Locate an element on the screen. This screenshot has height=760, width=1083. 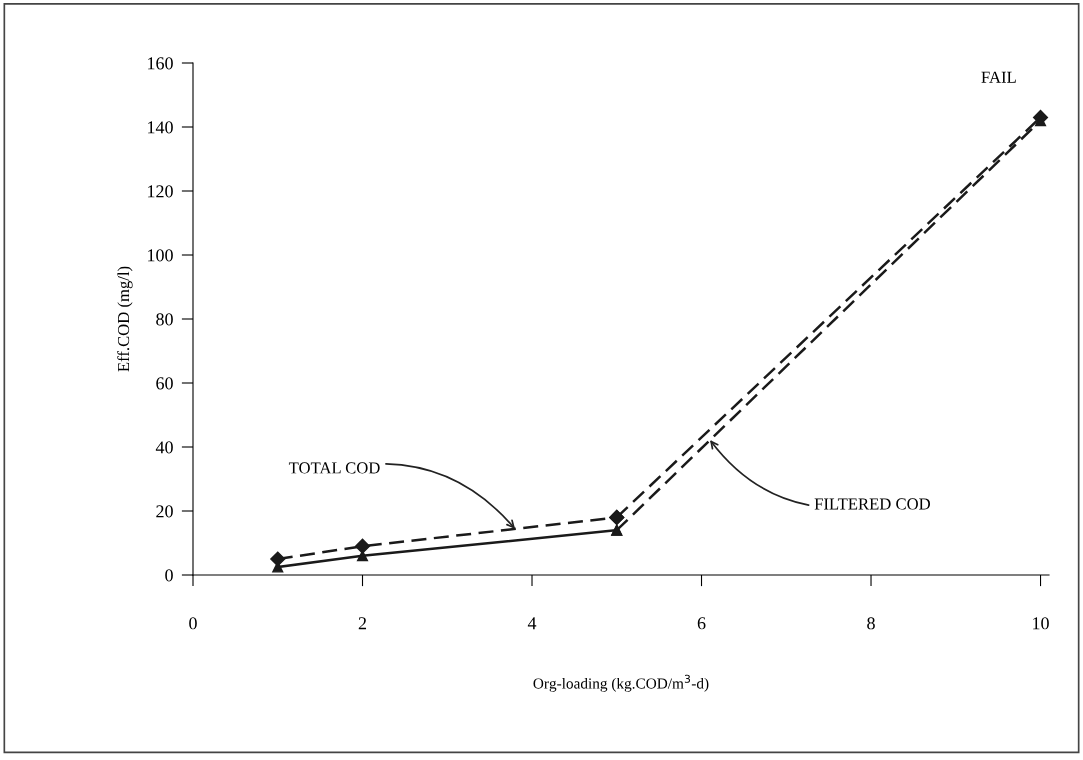
annotation: TOTAL COD is located at coordinates (334, 468).